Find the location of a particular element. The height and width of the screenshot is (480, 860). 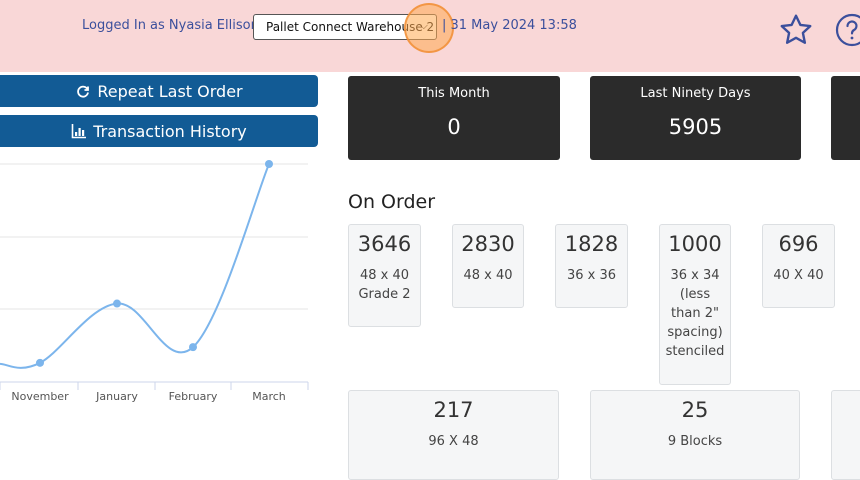

order-description-line: 40 X 40 is located at coordinates (798, 275).